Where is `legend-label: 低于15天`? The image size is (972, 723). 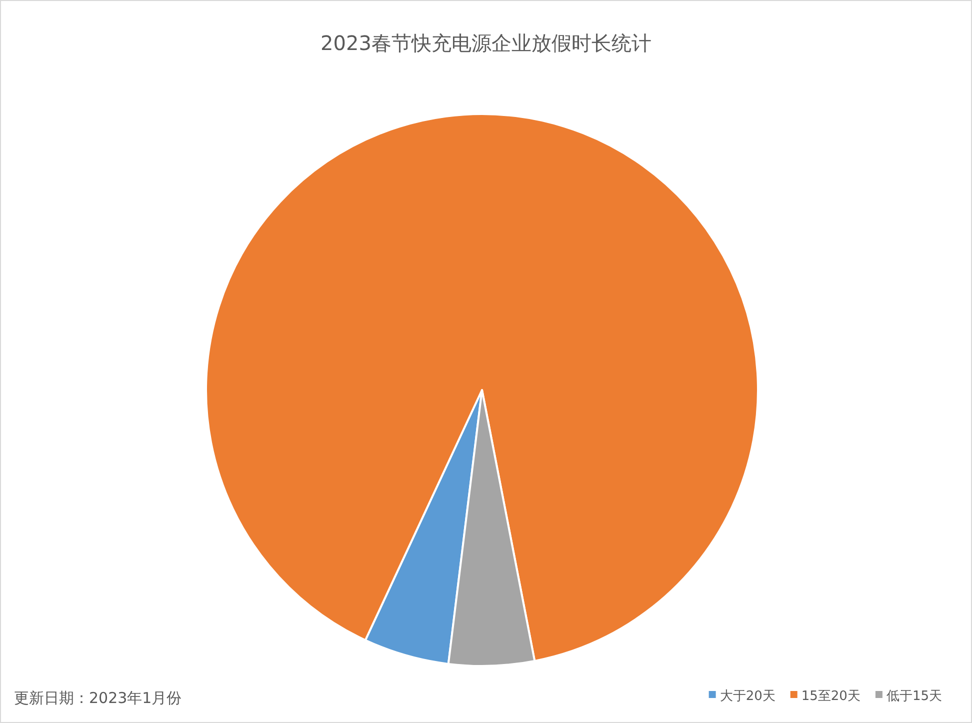 legend-label: 低于15天 is located at coordinates (914, 696).